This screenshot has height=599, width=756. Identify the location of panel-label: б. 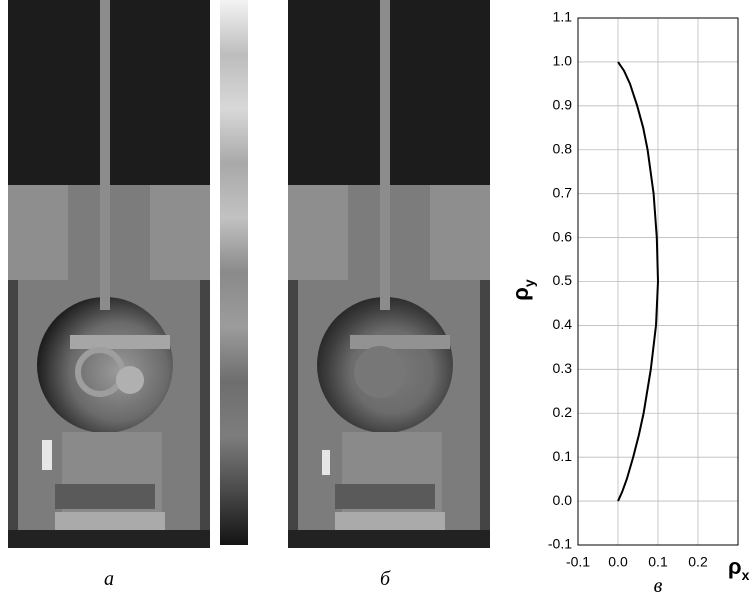
(385, 579).